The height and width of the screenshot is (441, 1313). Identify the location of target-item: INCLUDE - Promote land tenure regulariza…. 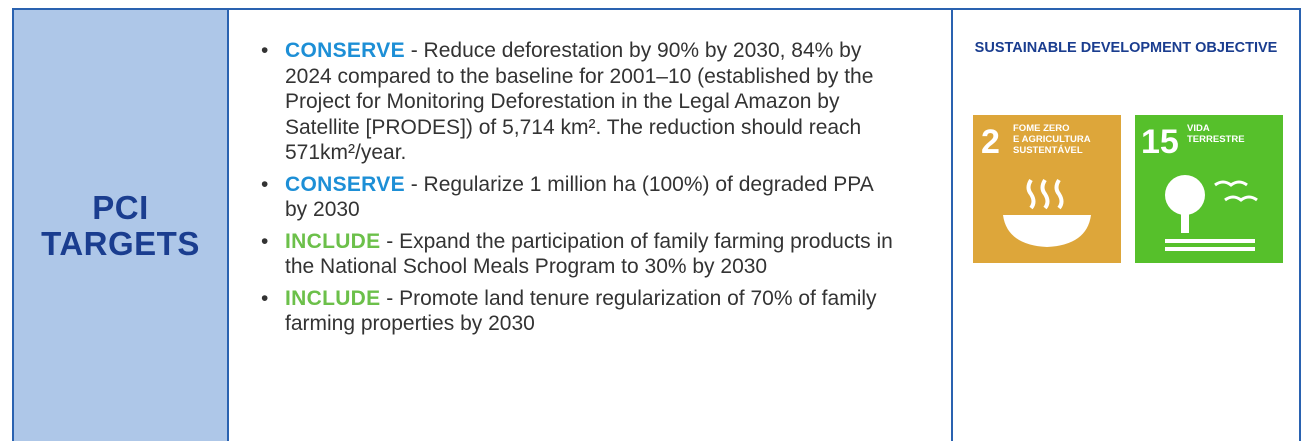
(577, 311).